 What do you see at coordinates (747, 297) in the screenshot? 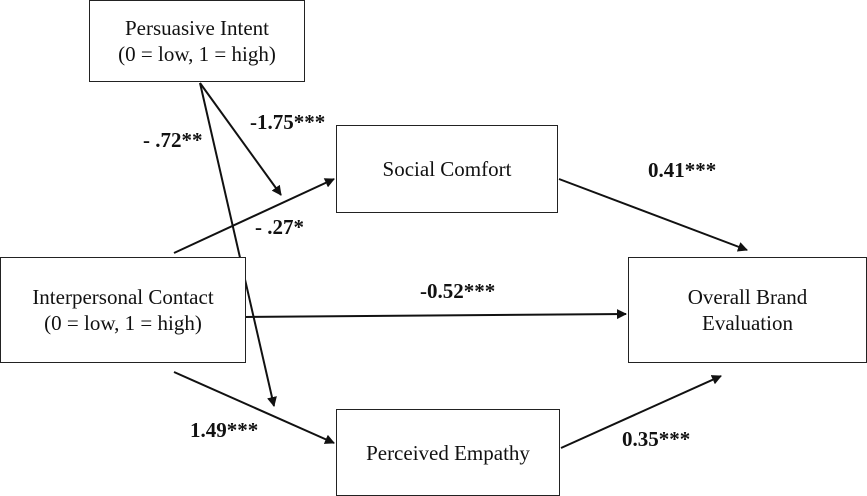
I see `node-overall-brand-evaluation-line1: Overall Brand` at bounding box center [747, 297].